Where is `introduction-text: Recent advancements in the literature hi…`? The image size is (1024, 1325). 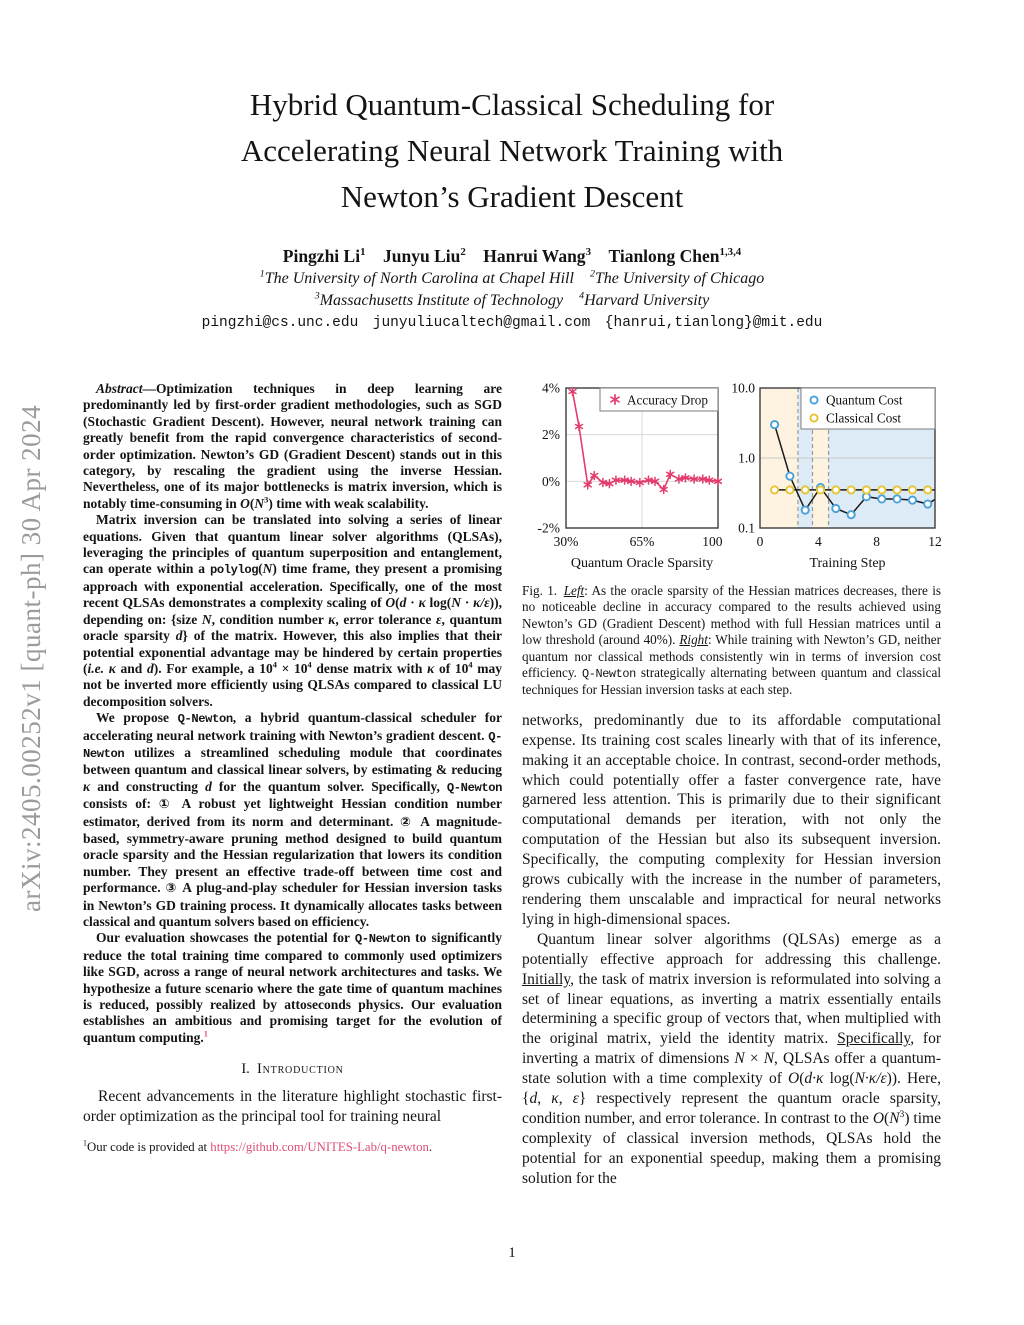 introduction-text: Recent advancements in the literature hi… is located at coordinates (292, 1107).